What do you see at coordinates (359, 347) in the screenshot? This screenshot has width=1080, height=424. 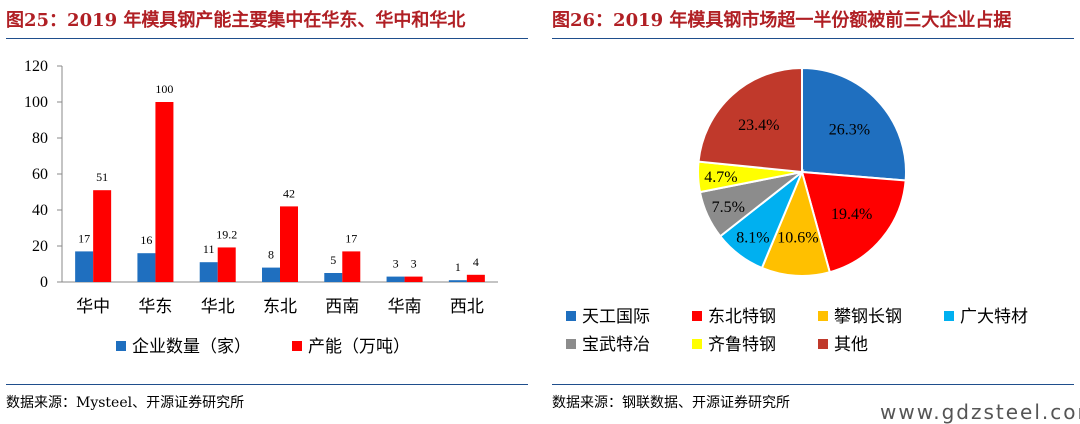 I see `legend-label: 产能（万吨）` at bounding box center [359, 347].